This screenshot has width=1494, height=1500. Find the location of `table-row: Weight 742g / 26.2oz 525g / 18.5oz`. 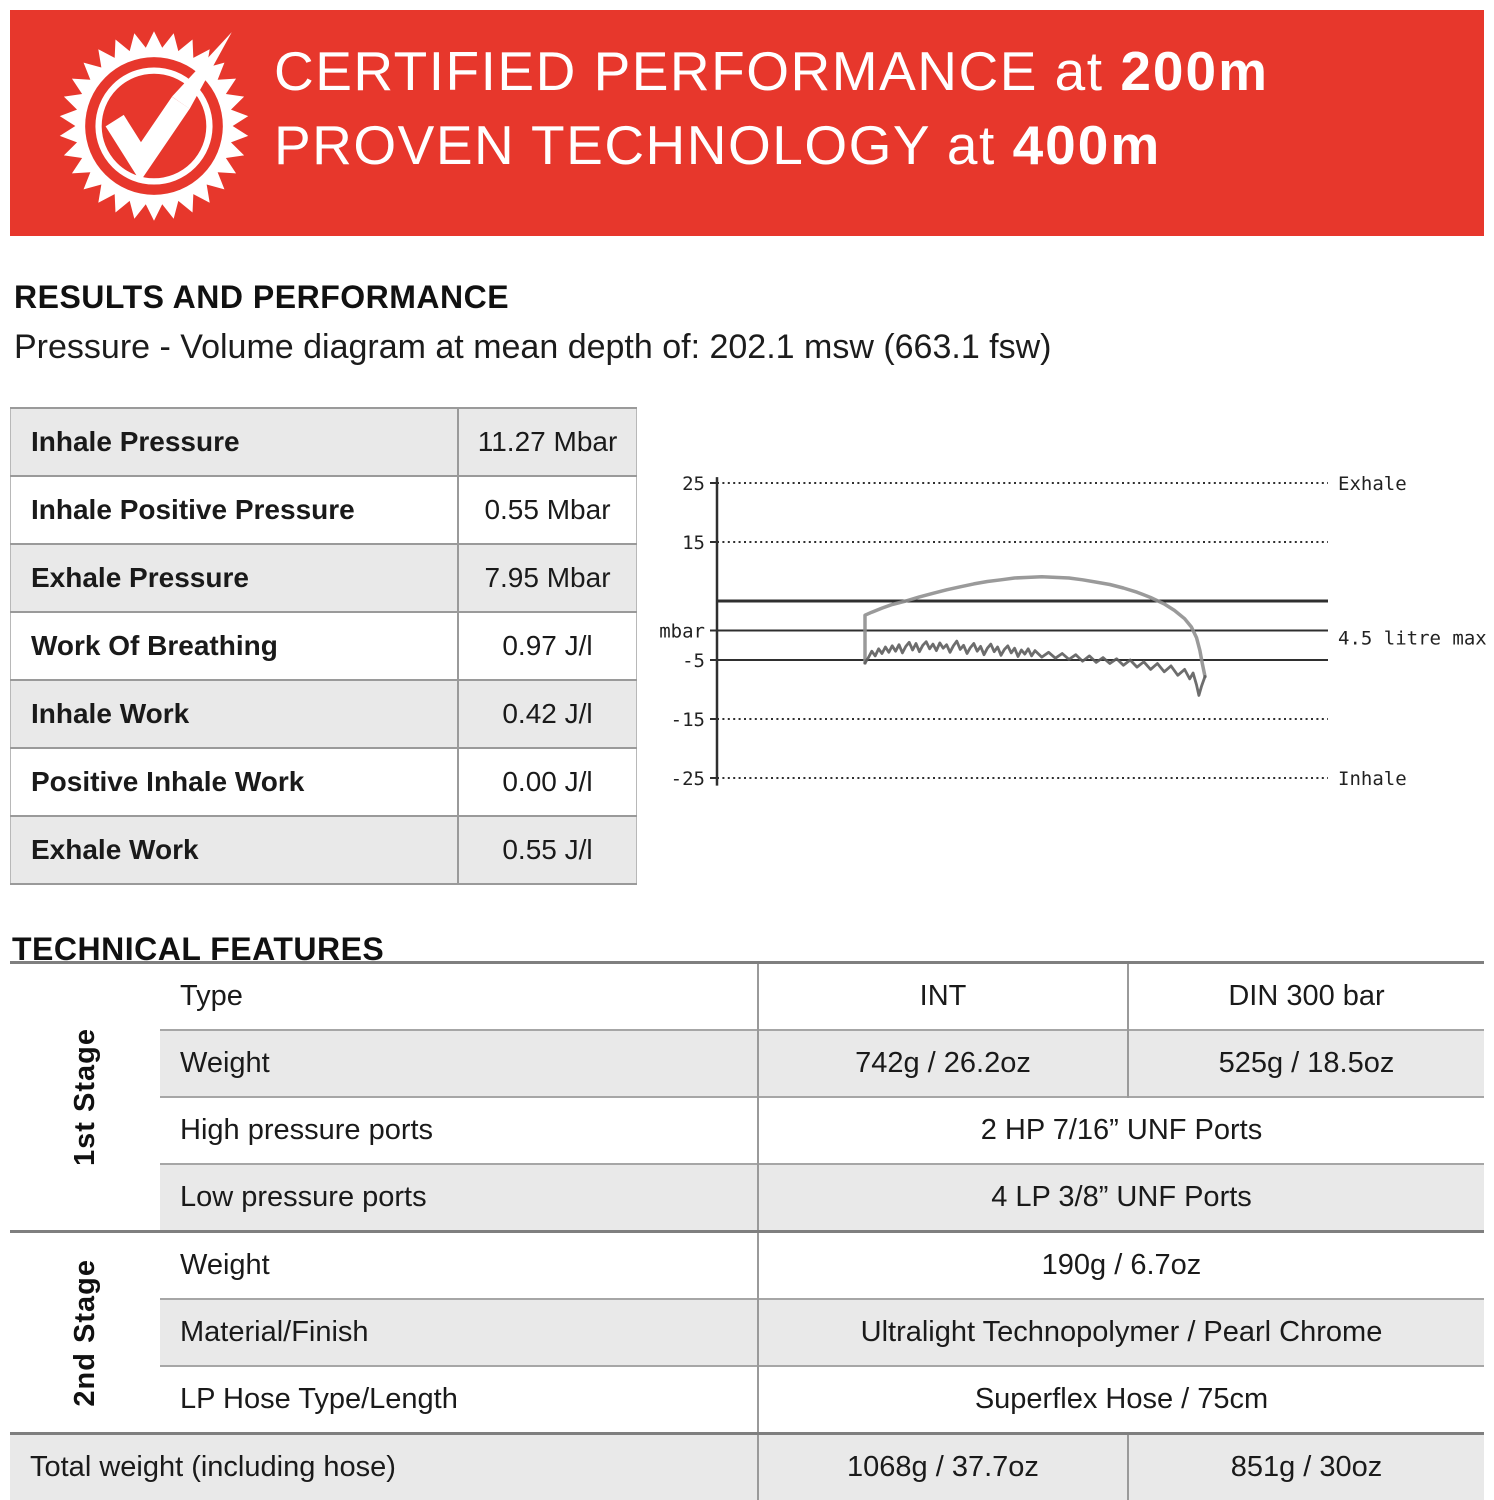

table-row: Weight 742g / 26.2oz 525g / 18.5oz is located at coordinates (747, 1063).